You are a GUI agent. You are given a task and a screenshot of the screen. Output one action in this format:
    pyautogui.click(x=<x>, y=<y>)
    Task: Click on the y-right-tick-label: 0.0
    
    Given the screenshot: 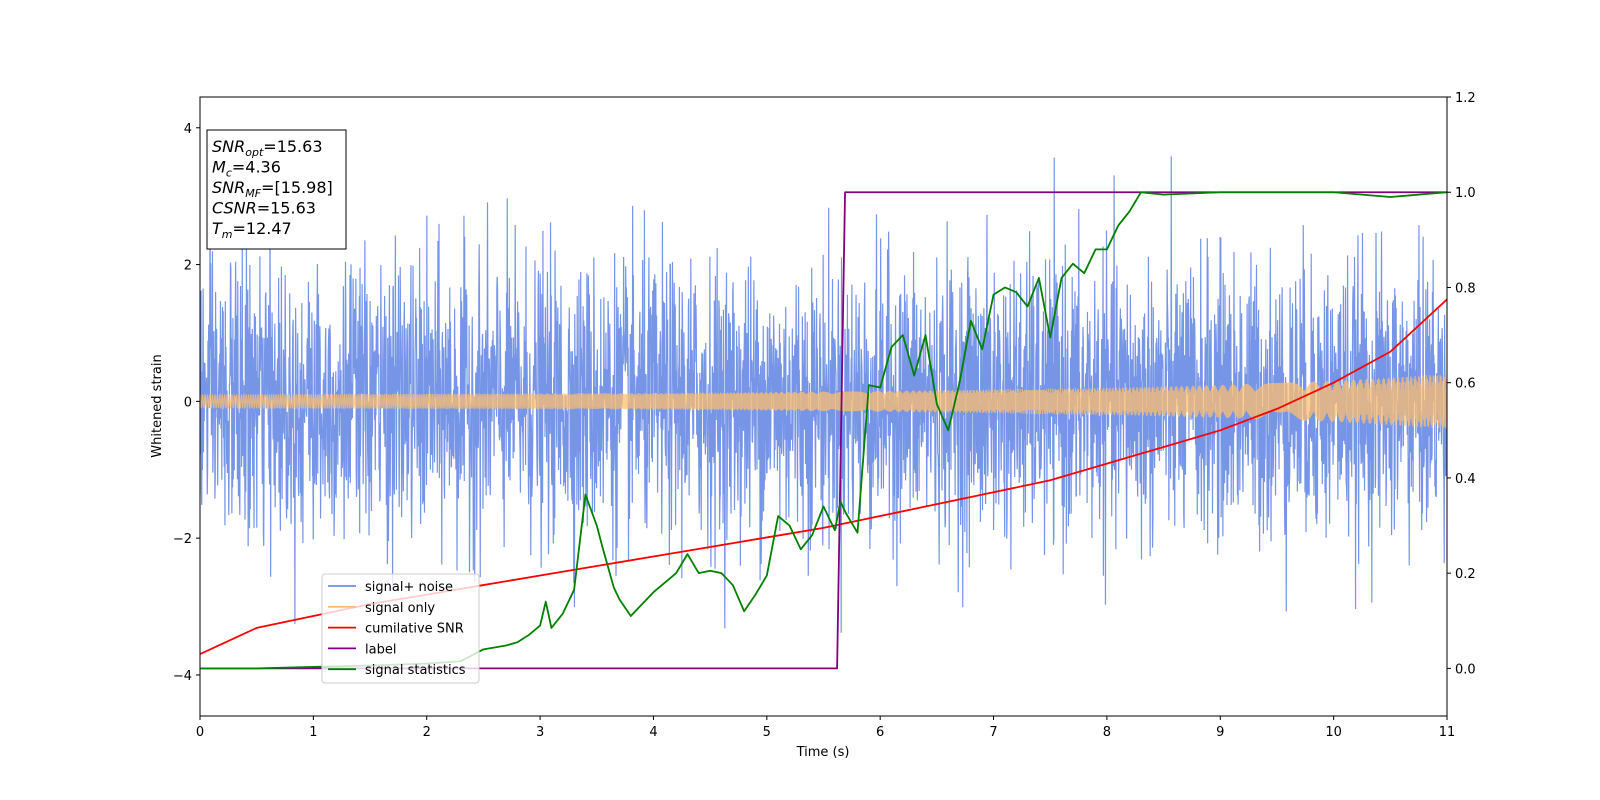 What is the action you would take?
    pyautogui.click(x=1465, y=669)
    